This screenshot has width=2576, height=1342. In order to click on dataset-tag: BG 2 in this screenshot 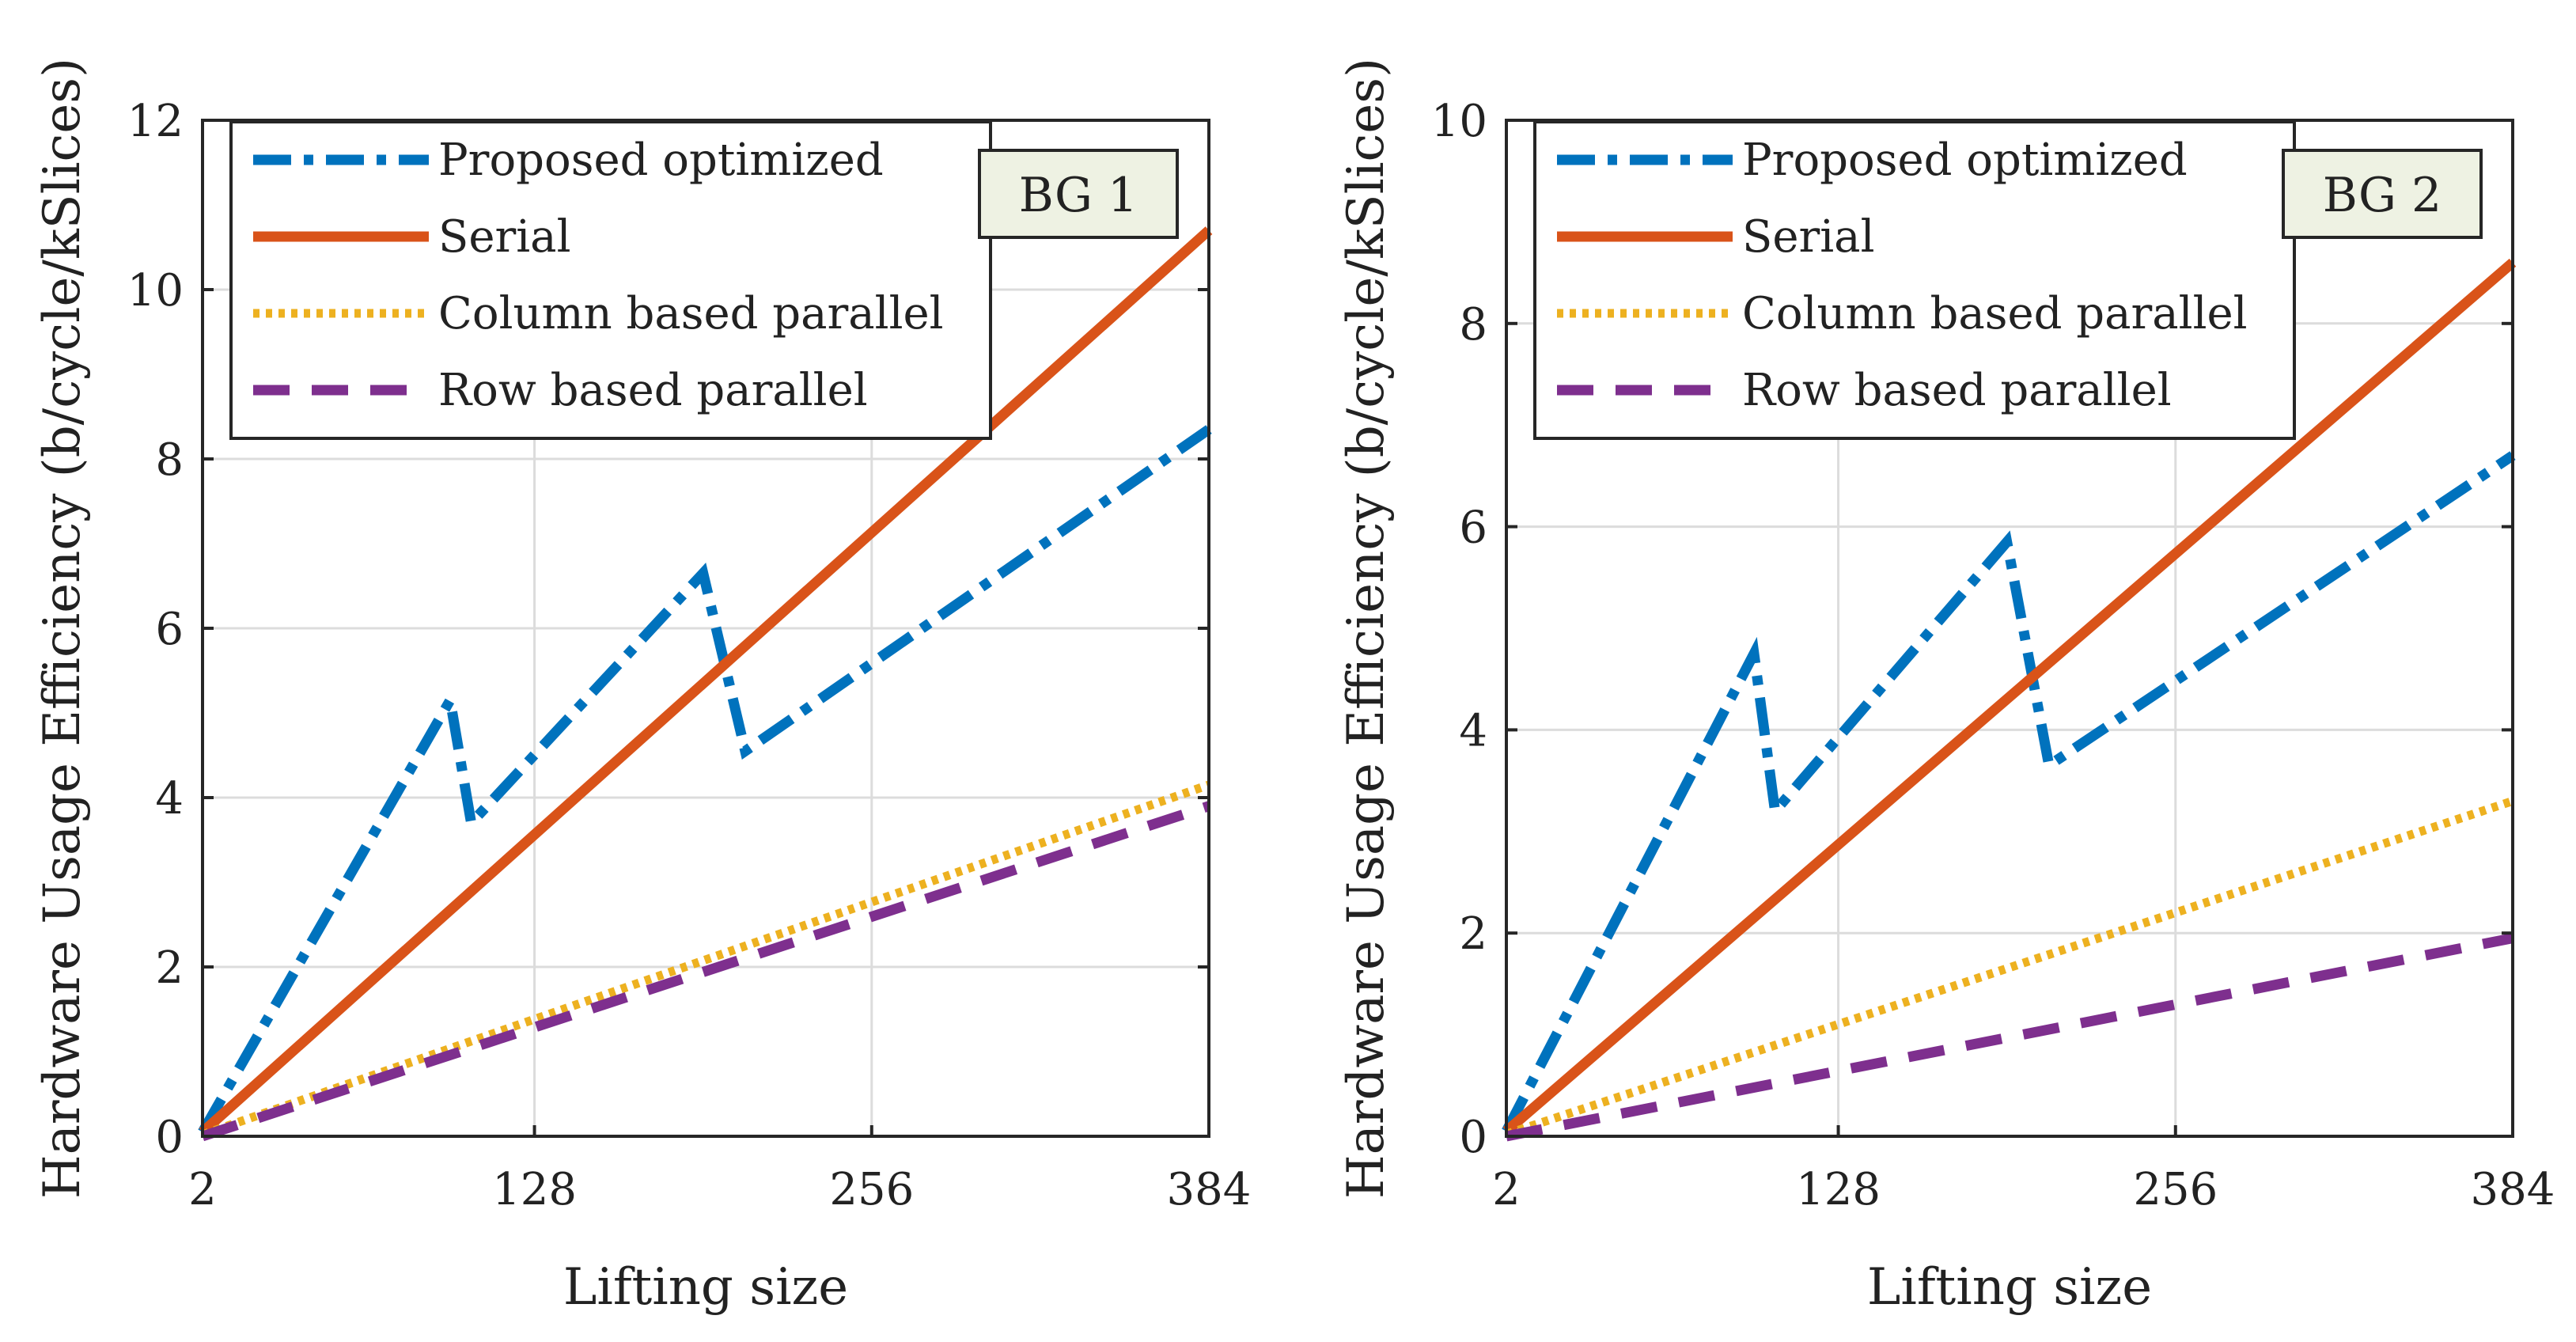, I will do `click(2382, 195)`.